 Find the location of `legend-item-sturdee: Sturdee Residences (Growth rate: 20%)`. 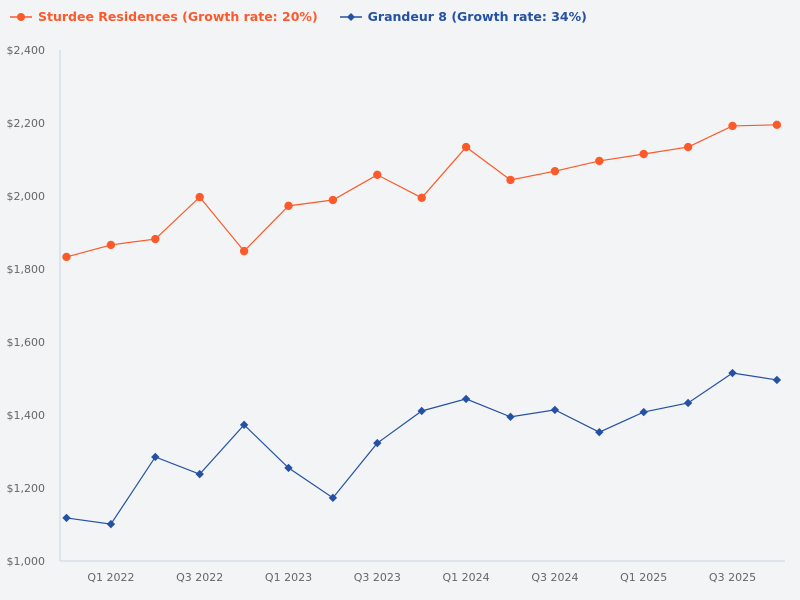

legend-item-sturdee: Sturdee Residences (Growth rate: 20%) is located at coordinates (164, 16).